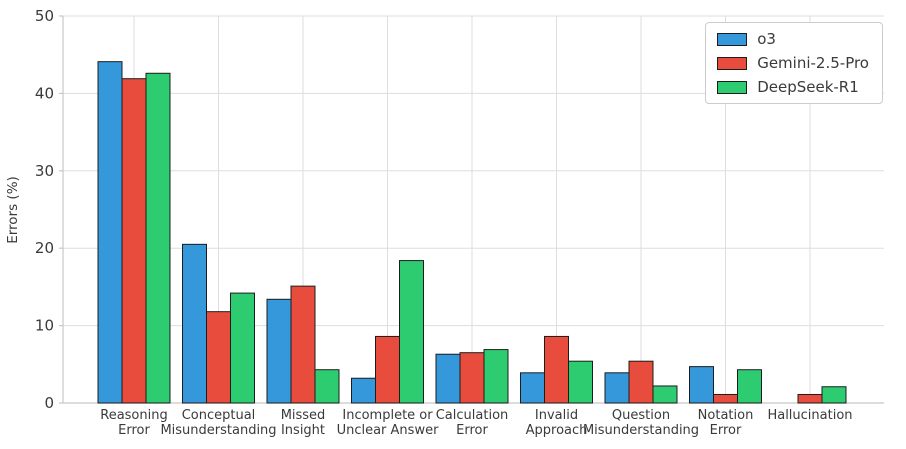 Image resolution: width=906 pixels, height=449 pixels. Describe the element at coordinates (44, 171) in the screenshot. I see `y-tick-label: 30` at that location.